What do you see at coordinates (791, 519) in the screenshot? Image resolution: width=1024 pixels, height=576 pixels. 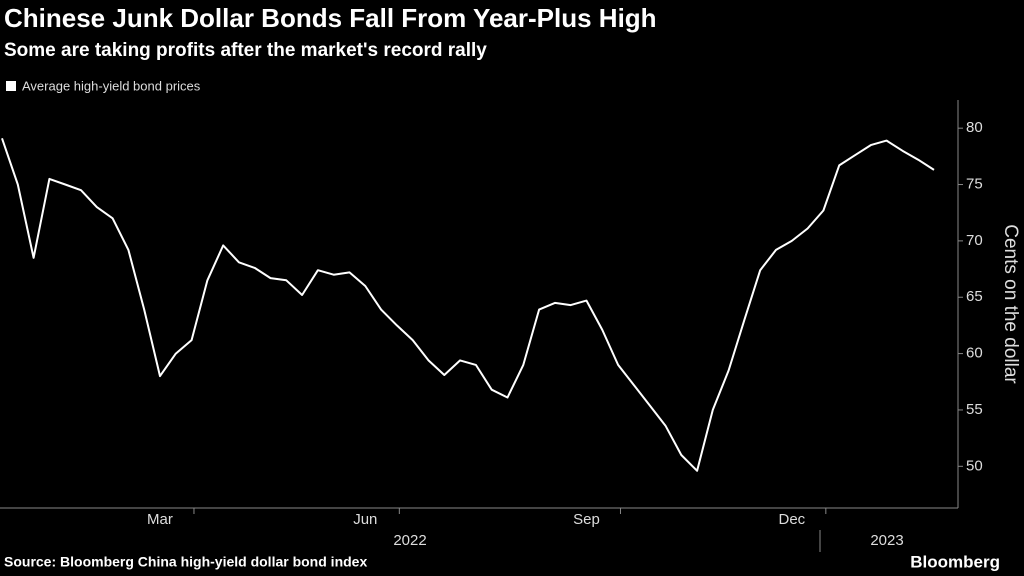 I see `x-tick-label: Dec` at bounding box center [791, 519].